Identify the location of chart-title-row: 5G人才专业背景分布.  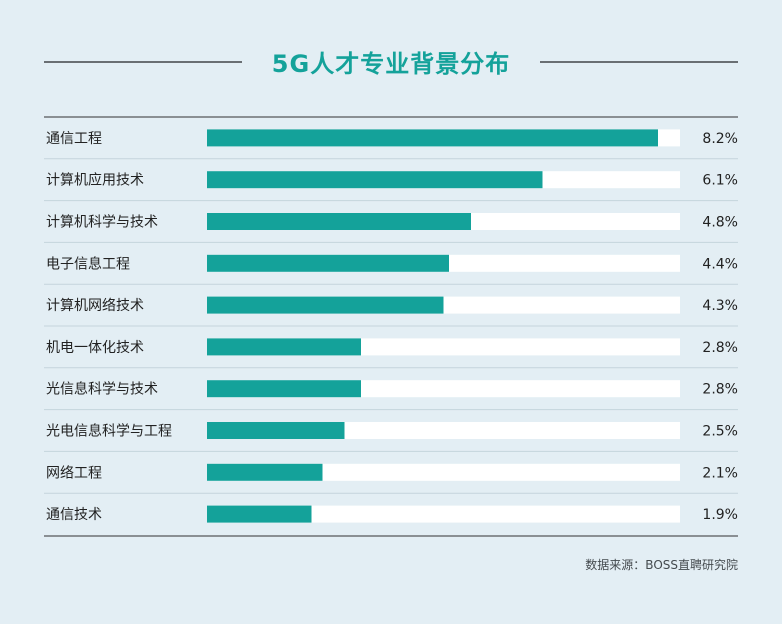
(391, 62).